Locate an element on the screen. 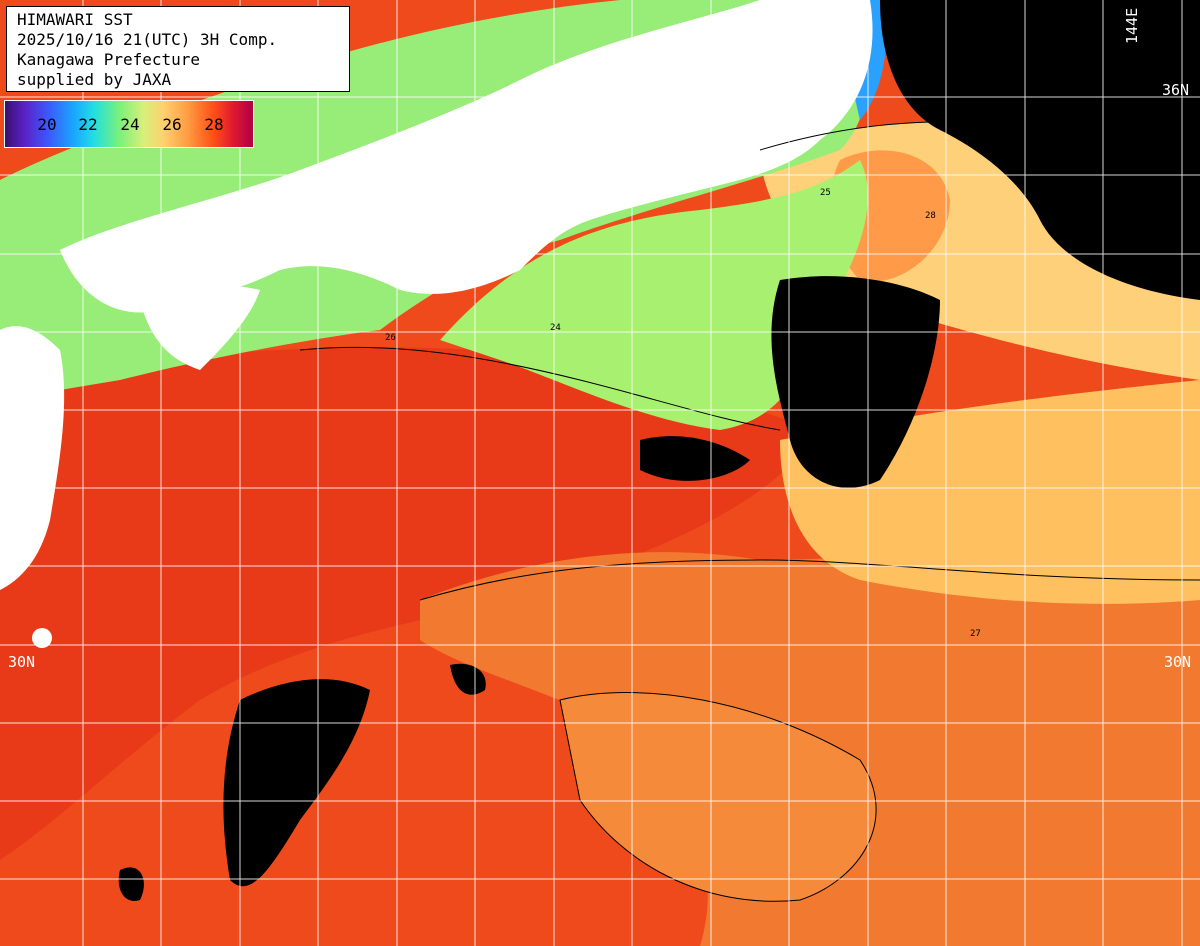  legend-tick-20: 20 is located at coordinates (47, 124).